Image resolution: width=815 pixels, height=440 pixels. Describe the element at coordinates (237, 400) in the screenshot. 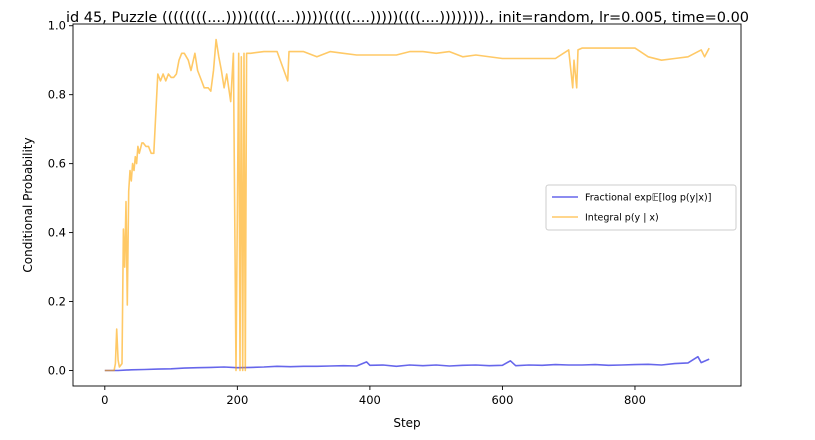

I see `x-tick-label: 200` at that location.